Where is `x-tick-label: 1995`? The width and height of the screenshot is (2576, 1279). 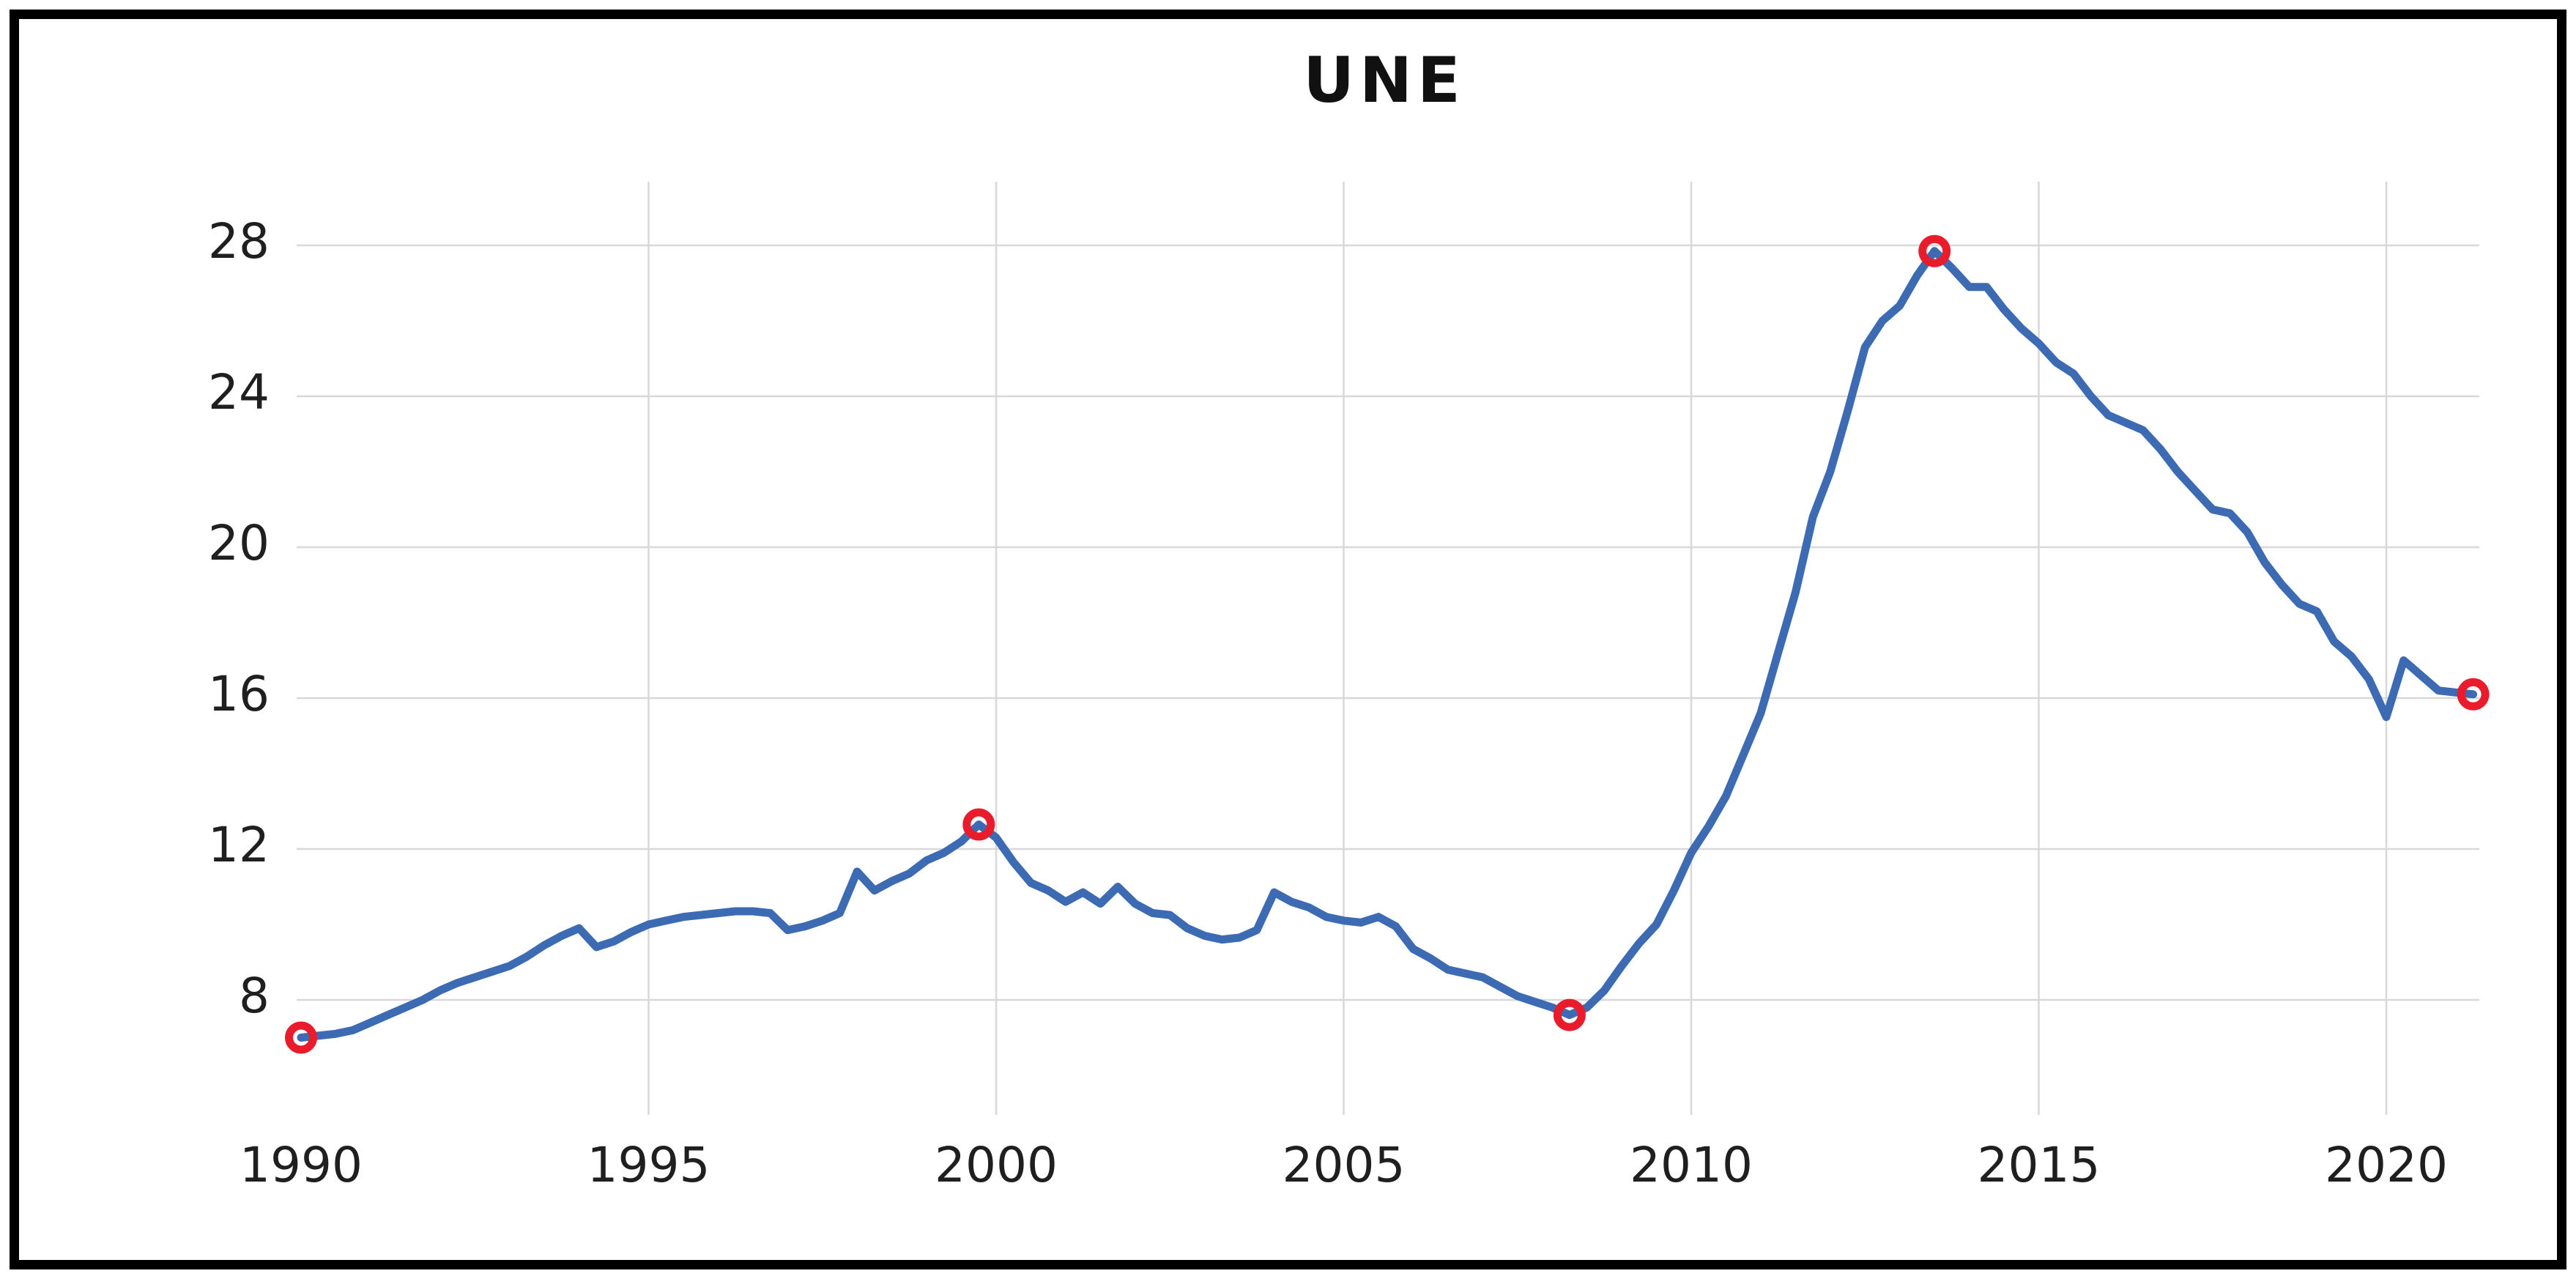 x-tick-label: 1995 is located at coordinates (648, 1165).